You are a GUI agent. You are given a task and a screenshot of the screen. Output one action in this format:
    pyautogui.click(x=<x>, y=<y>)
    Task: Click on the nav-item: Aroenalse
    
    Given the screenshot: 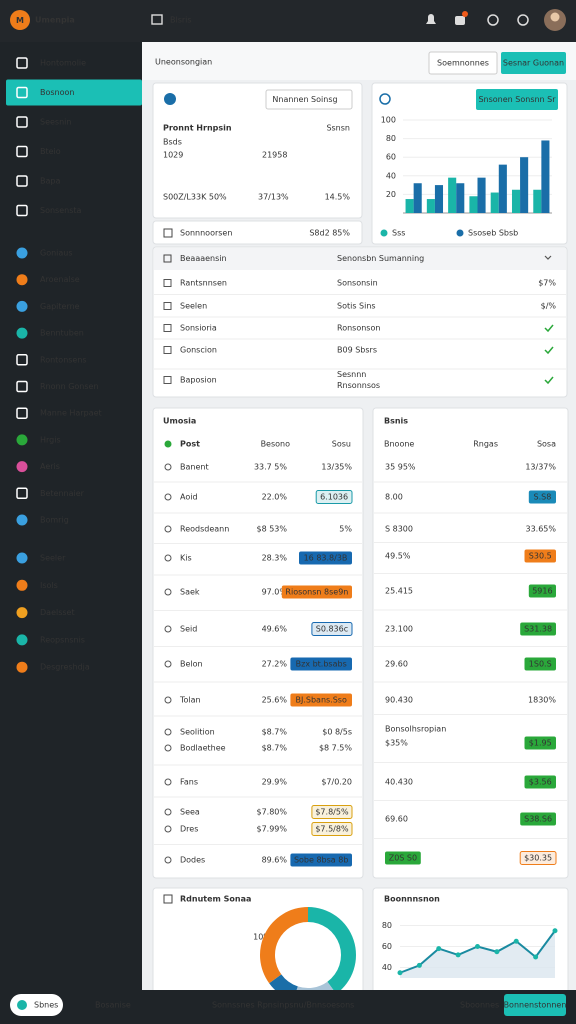 What is the action you would take?
    pyautogui.click(x=60, y=279)
    